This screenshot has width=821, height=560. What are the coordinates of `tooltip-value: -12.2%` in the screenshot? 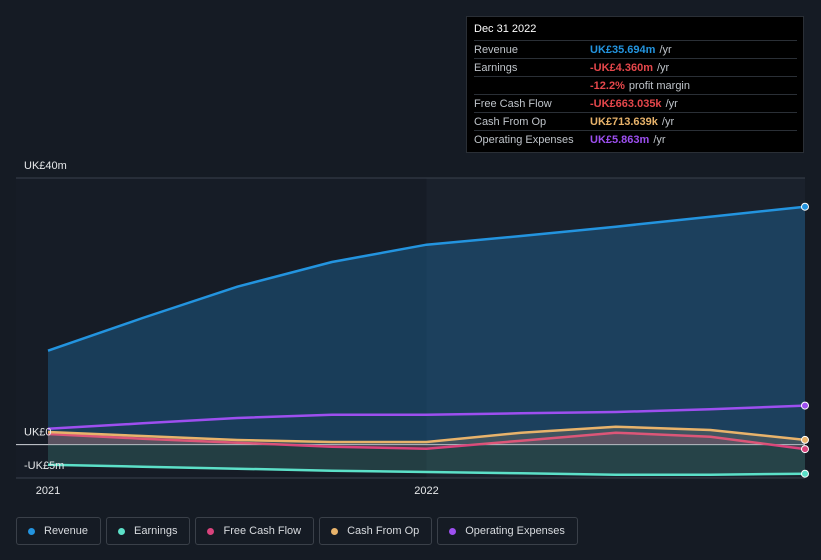 It's located at (607, 85).